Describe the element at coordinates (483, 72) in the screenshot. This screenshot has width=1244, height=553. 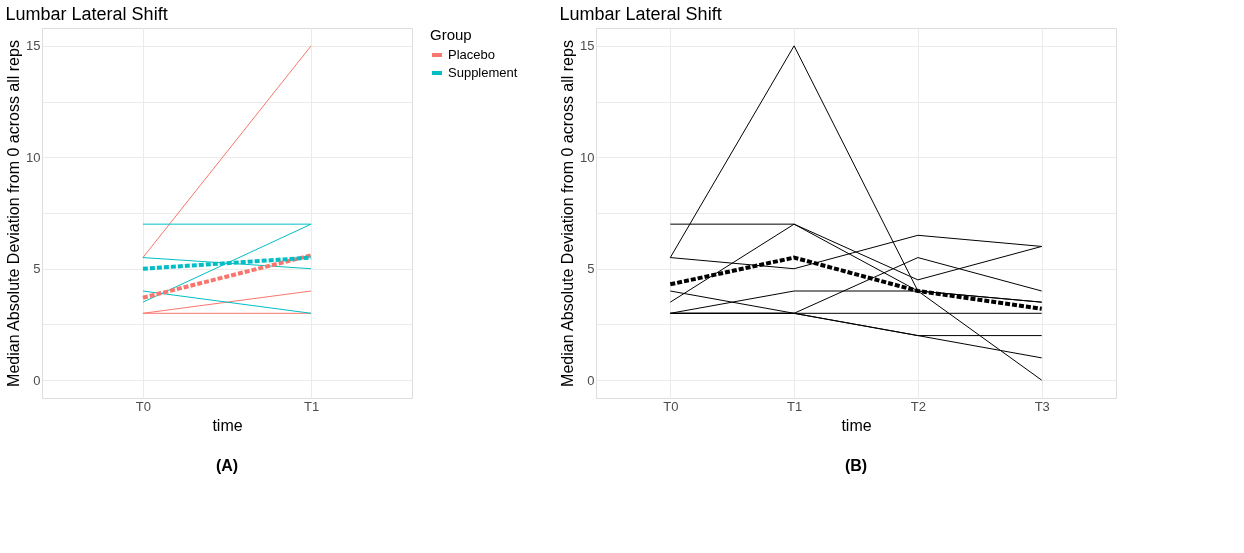
I see `legend-label: Supplement` at that location.